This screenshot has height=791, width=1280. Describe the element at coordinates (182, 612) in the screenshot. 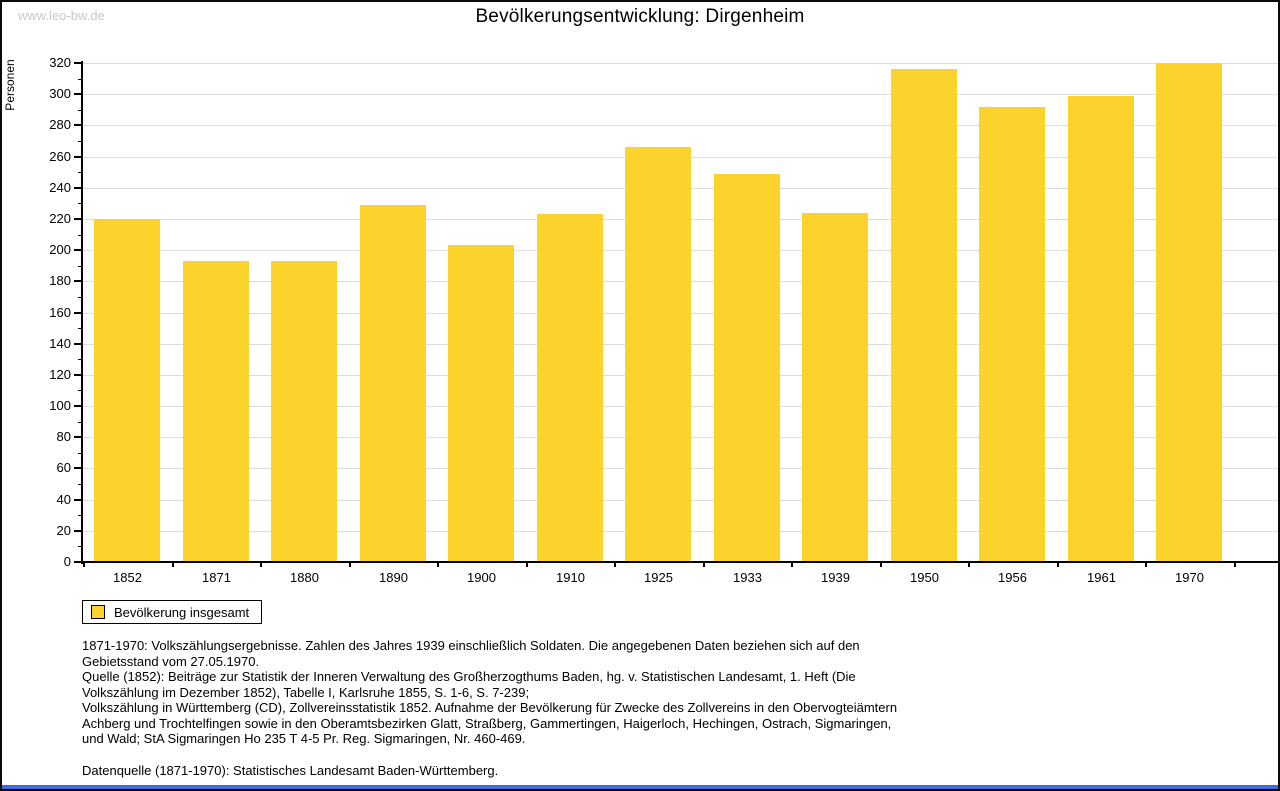

I see `legend-label: Bevölkerung insgesamt` at that location.